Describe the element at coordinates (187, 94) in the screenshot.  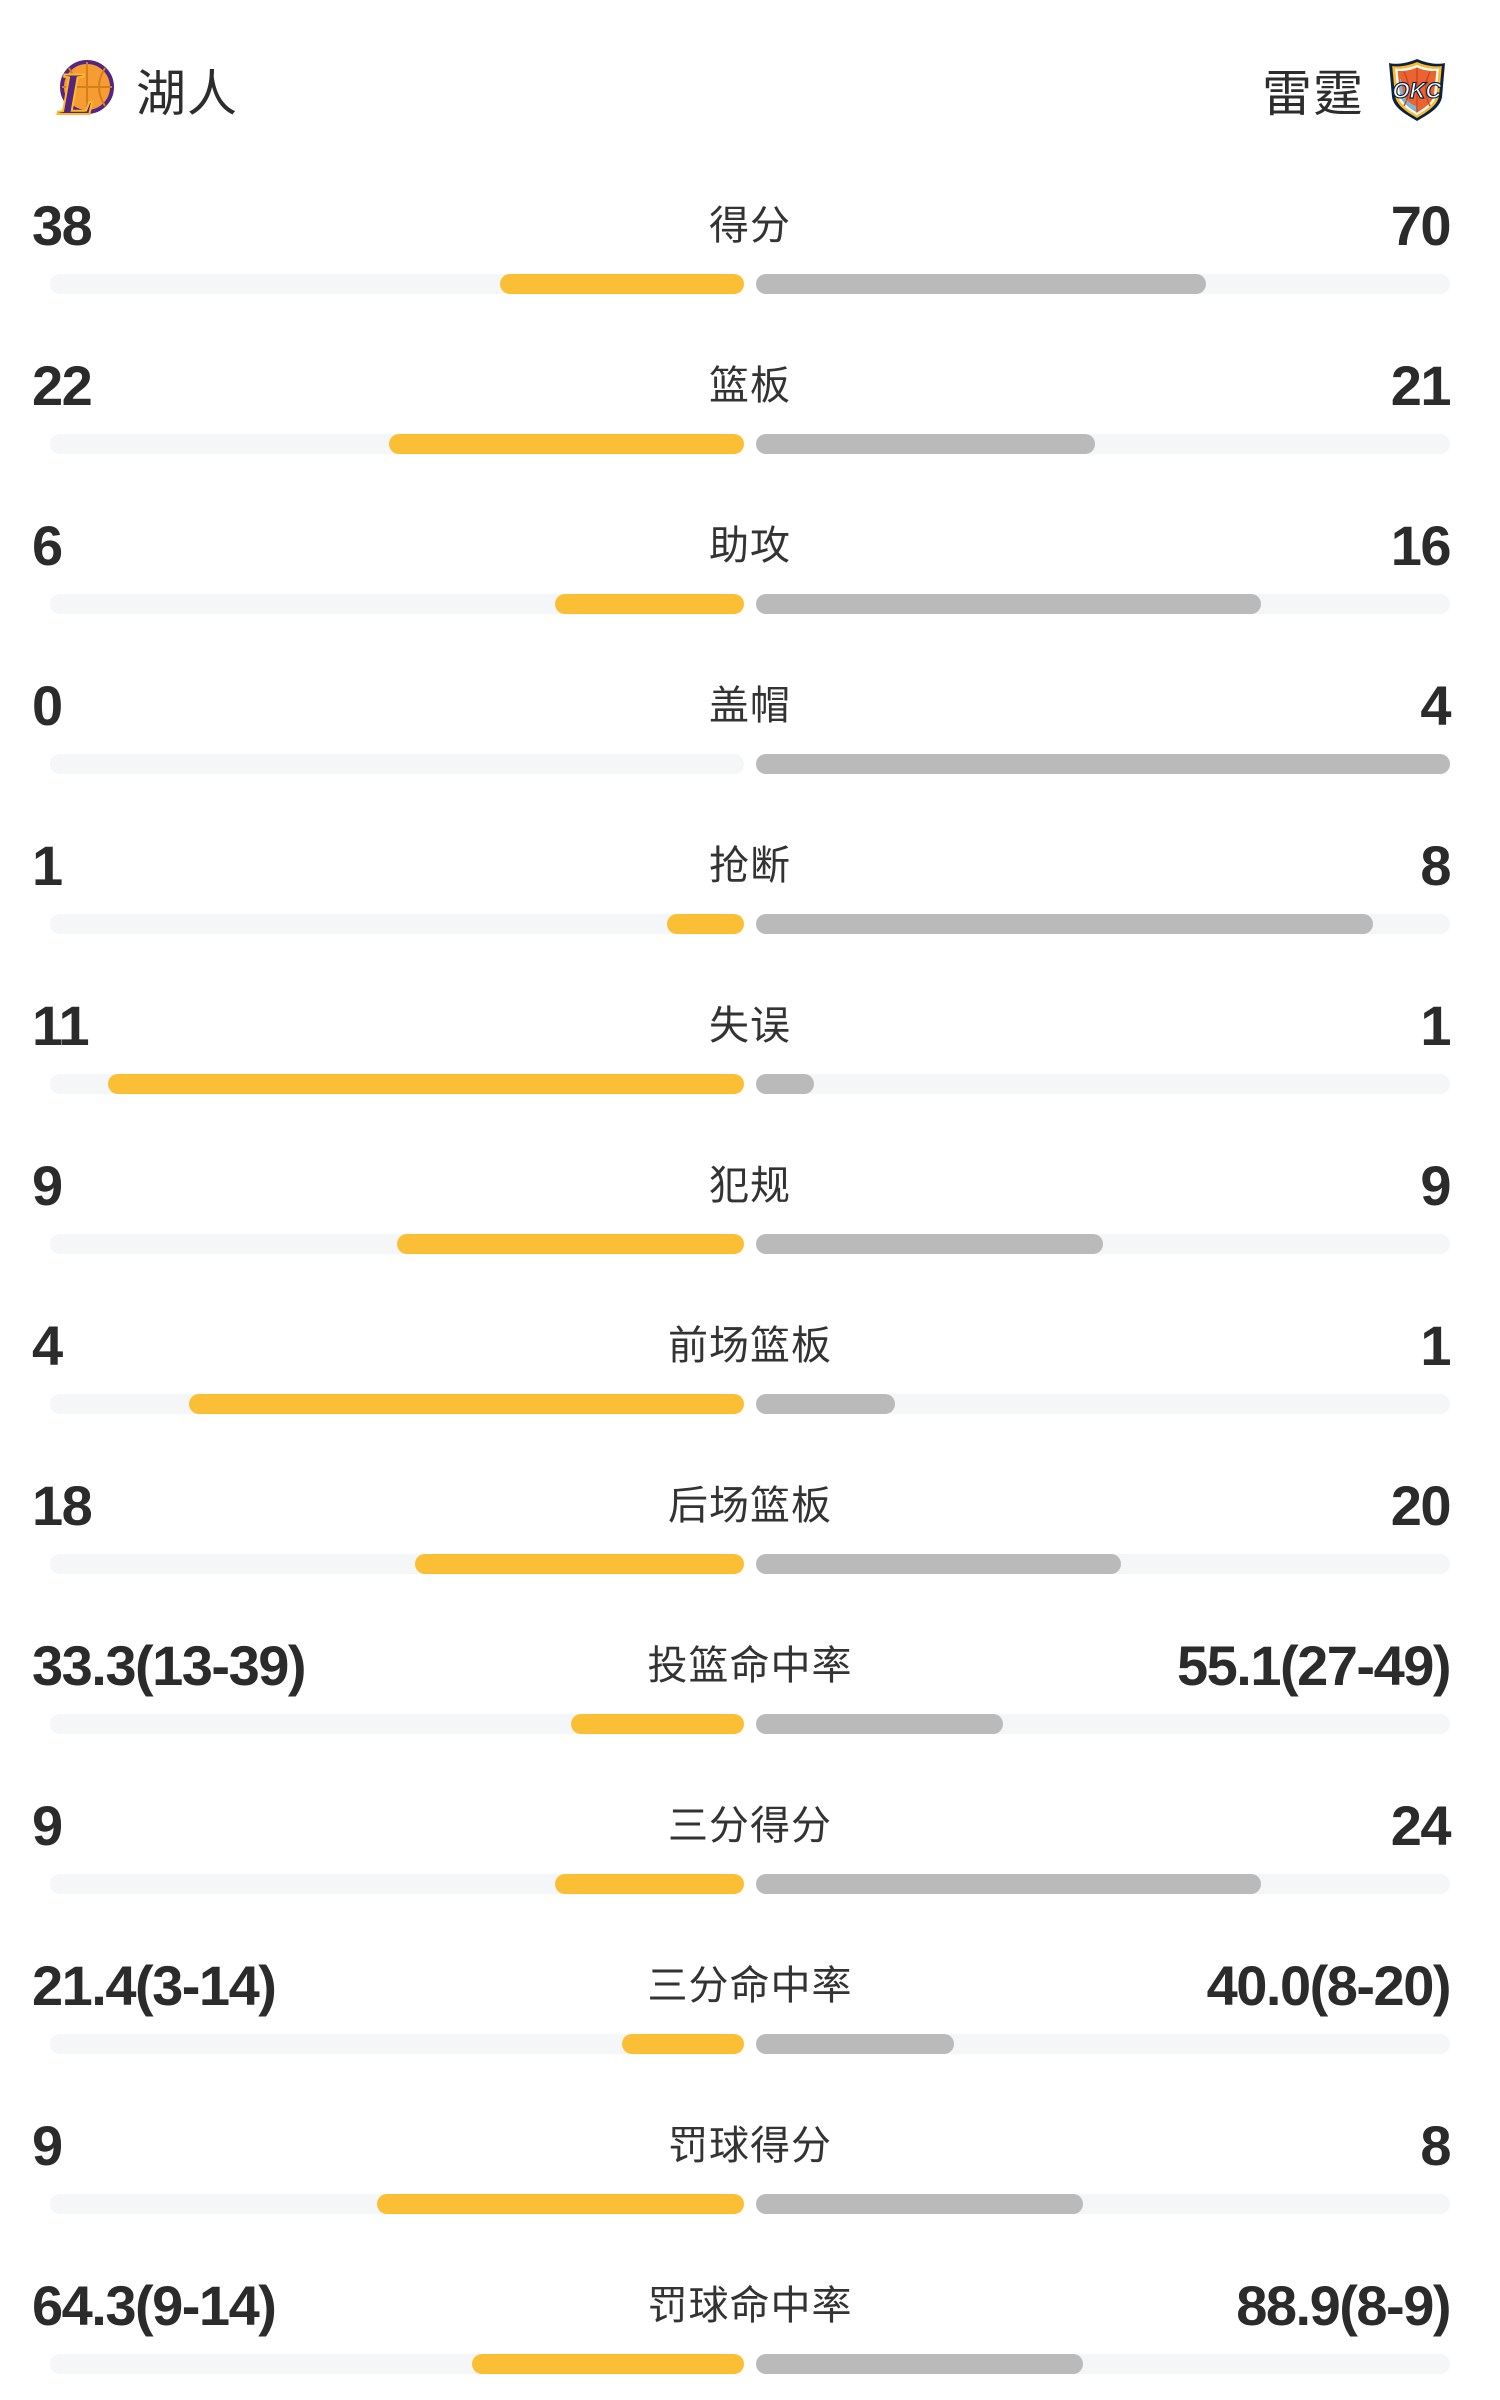
I see `team-home-name: 湖人` at that location.